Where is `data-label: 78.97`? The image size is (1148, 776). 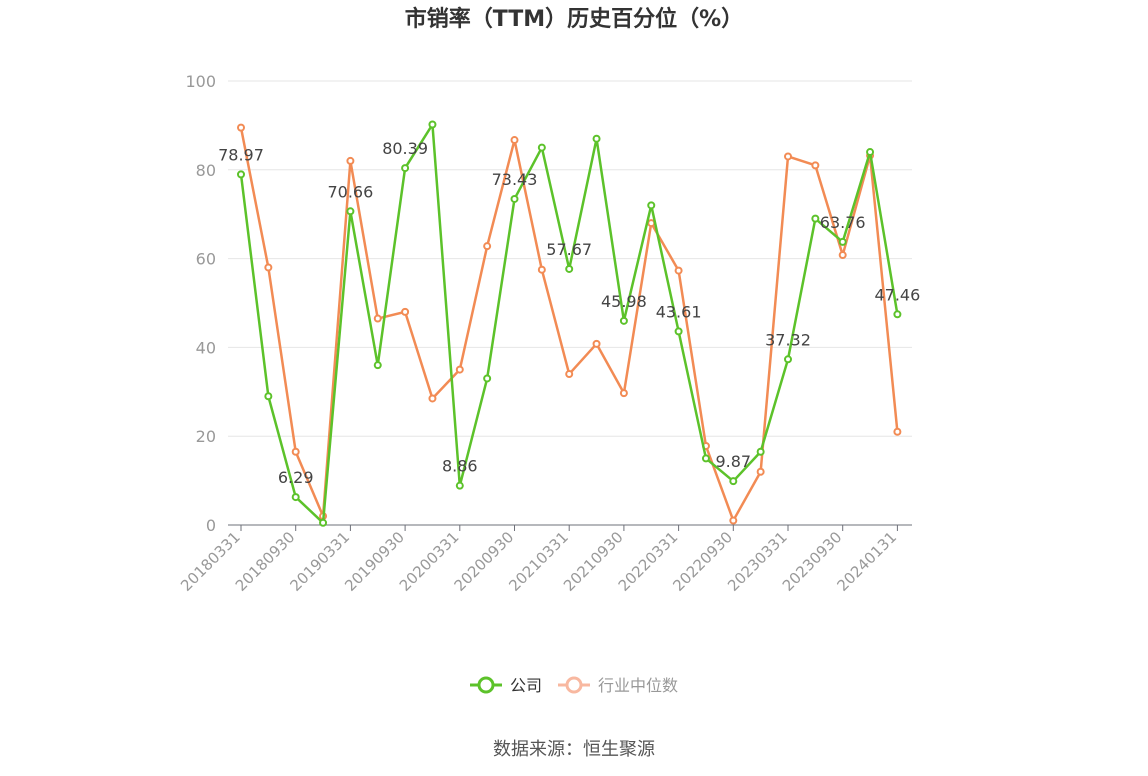 data-label: 78.97 is located at coordinates (241, 154).